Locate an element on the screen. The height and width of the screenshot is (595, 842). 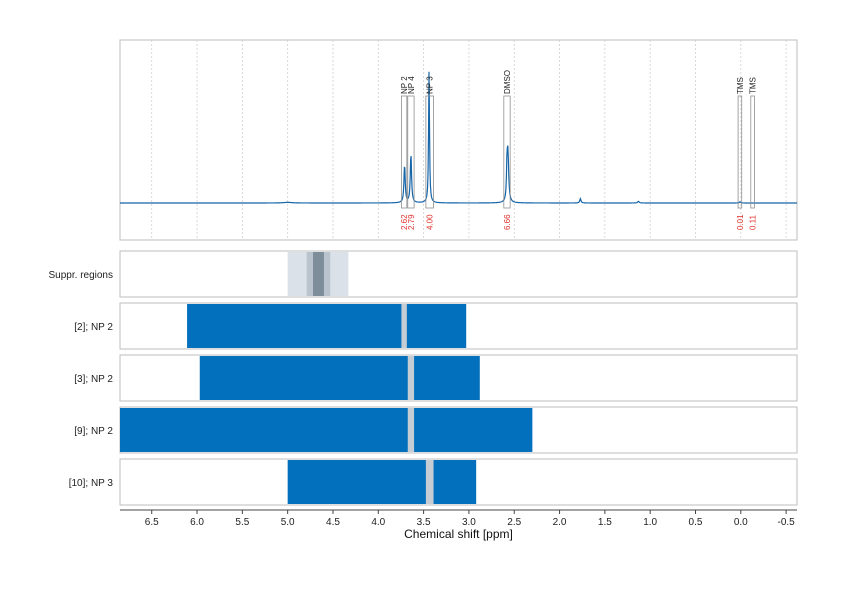
row-panel: Suppr. regions is located at coordinates (423, 274).